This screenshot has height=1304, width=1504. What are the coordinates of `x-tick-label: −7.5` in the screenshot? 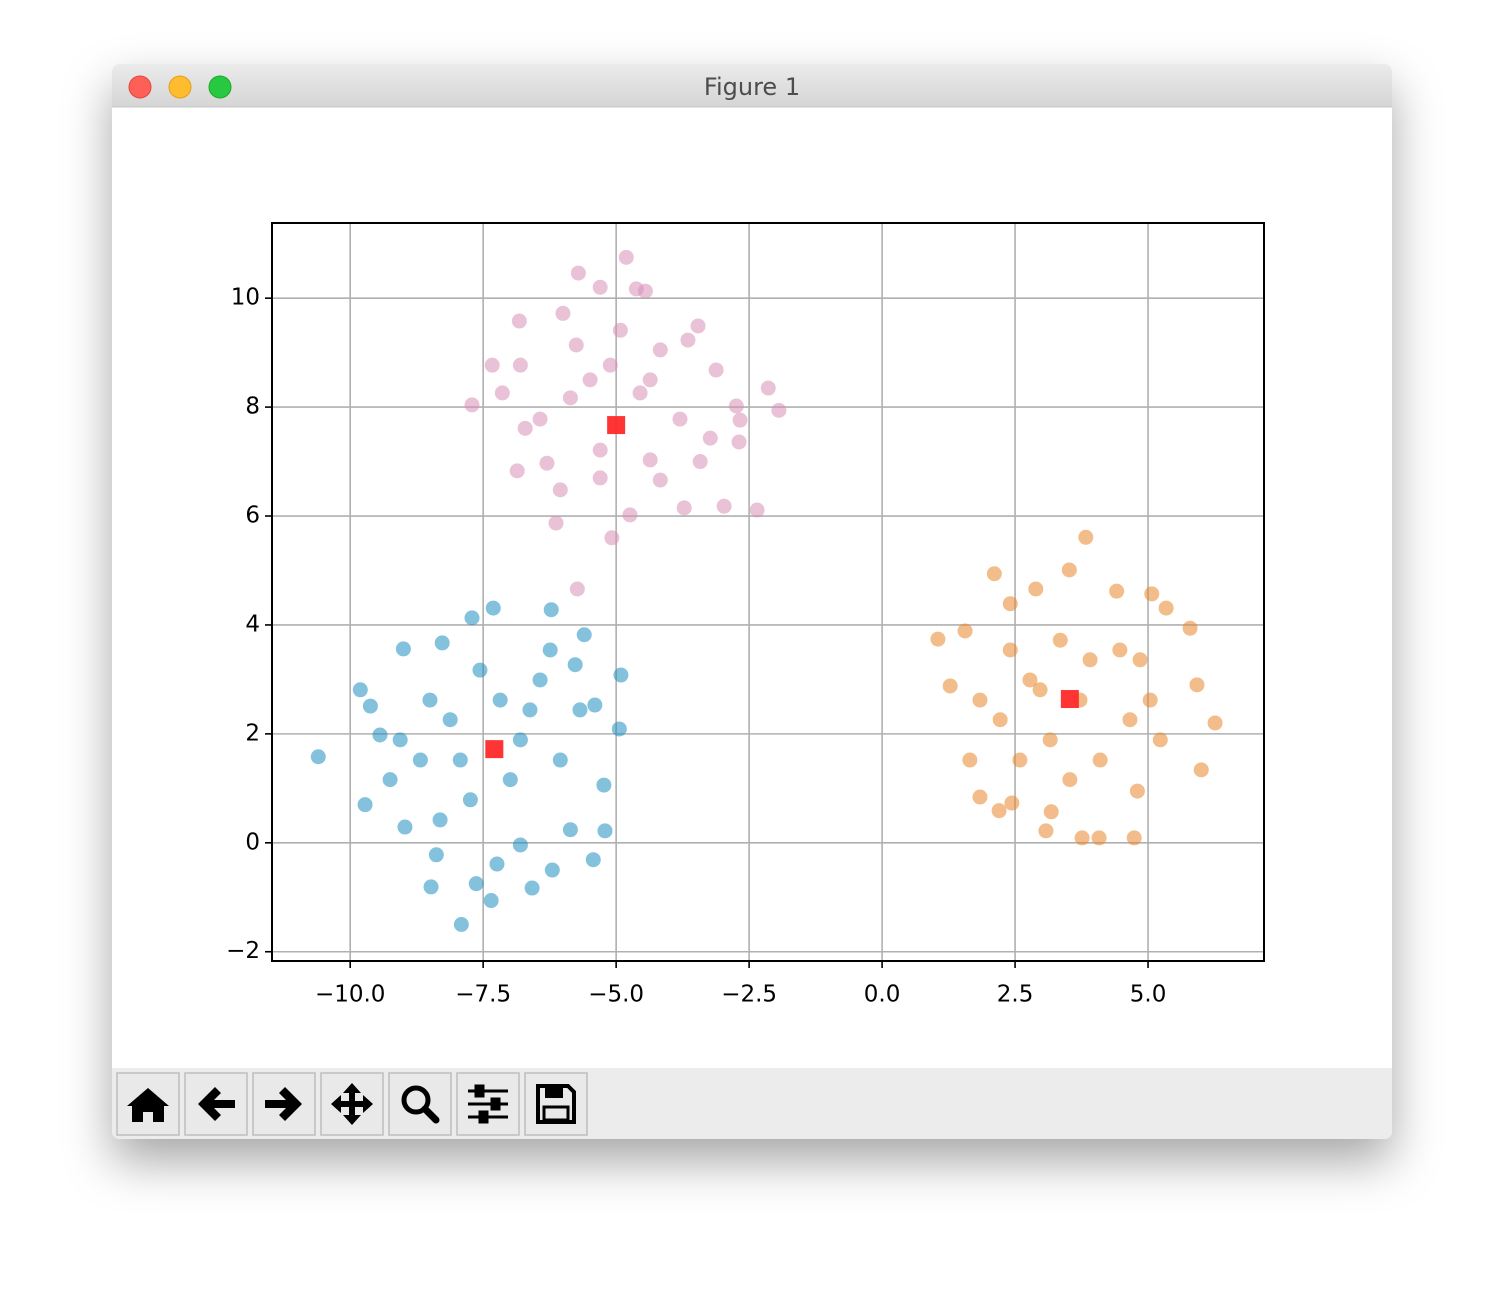 It's located at (483, 995).